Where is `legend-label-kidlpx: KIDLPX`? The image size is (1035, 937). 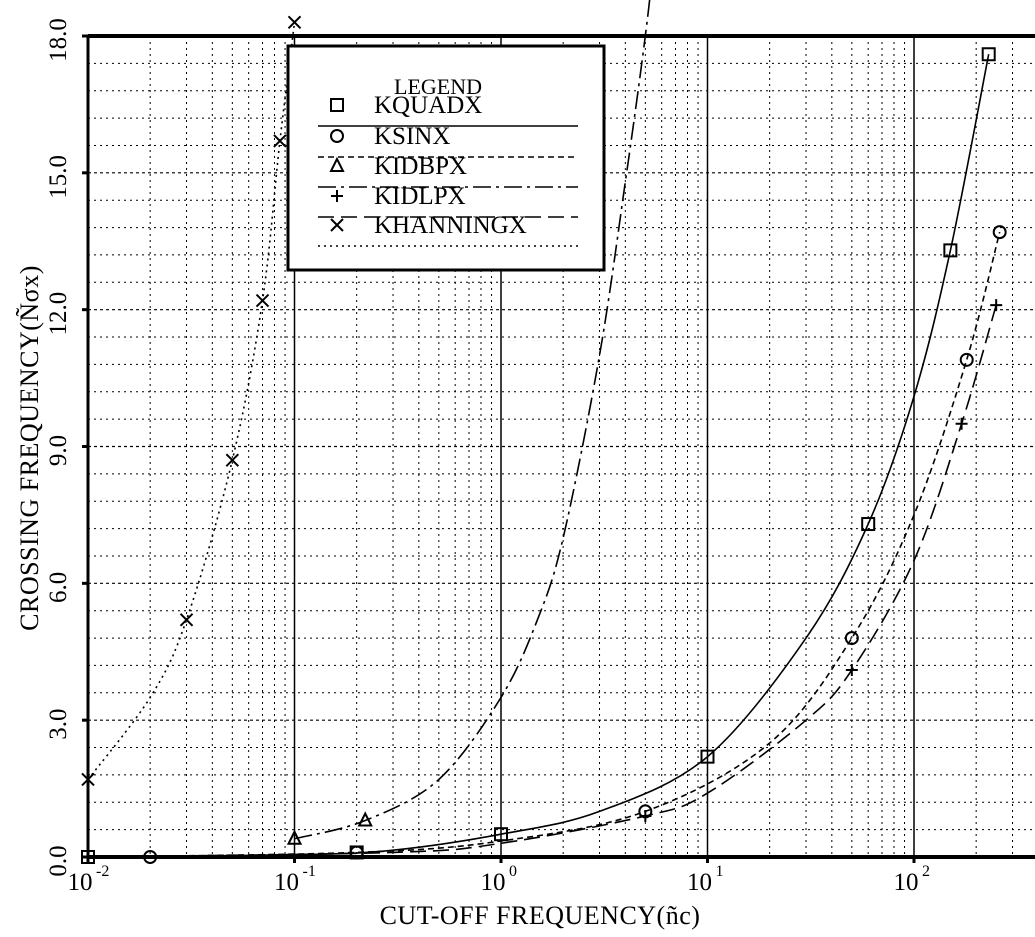 legend-label-kidlpx: KIDLPX is located at coordinates (420, 196).